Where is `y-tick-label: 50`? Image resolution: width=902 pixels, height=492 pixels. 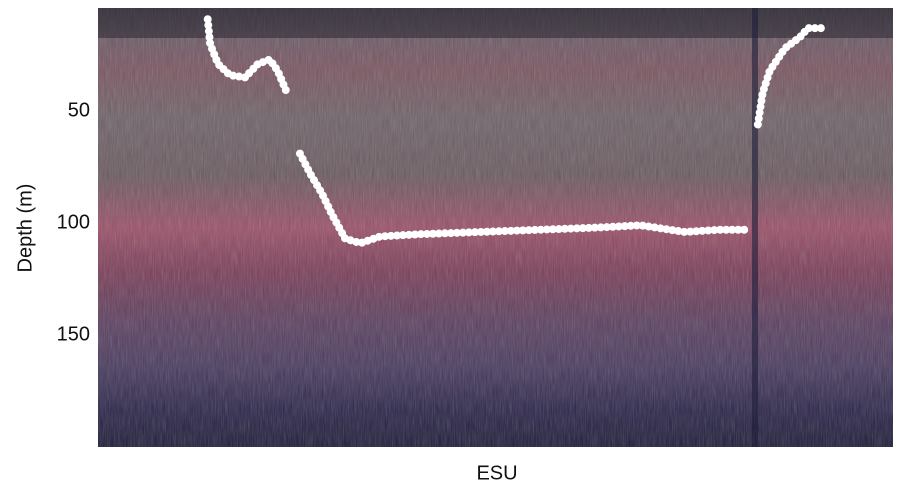 y-tick-label: 50 is located at coordinates (79, 110).